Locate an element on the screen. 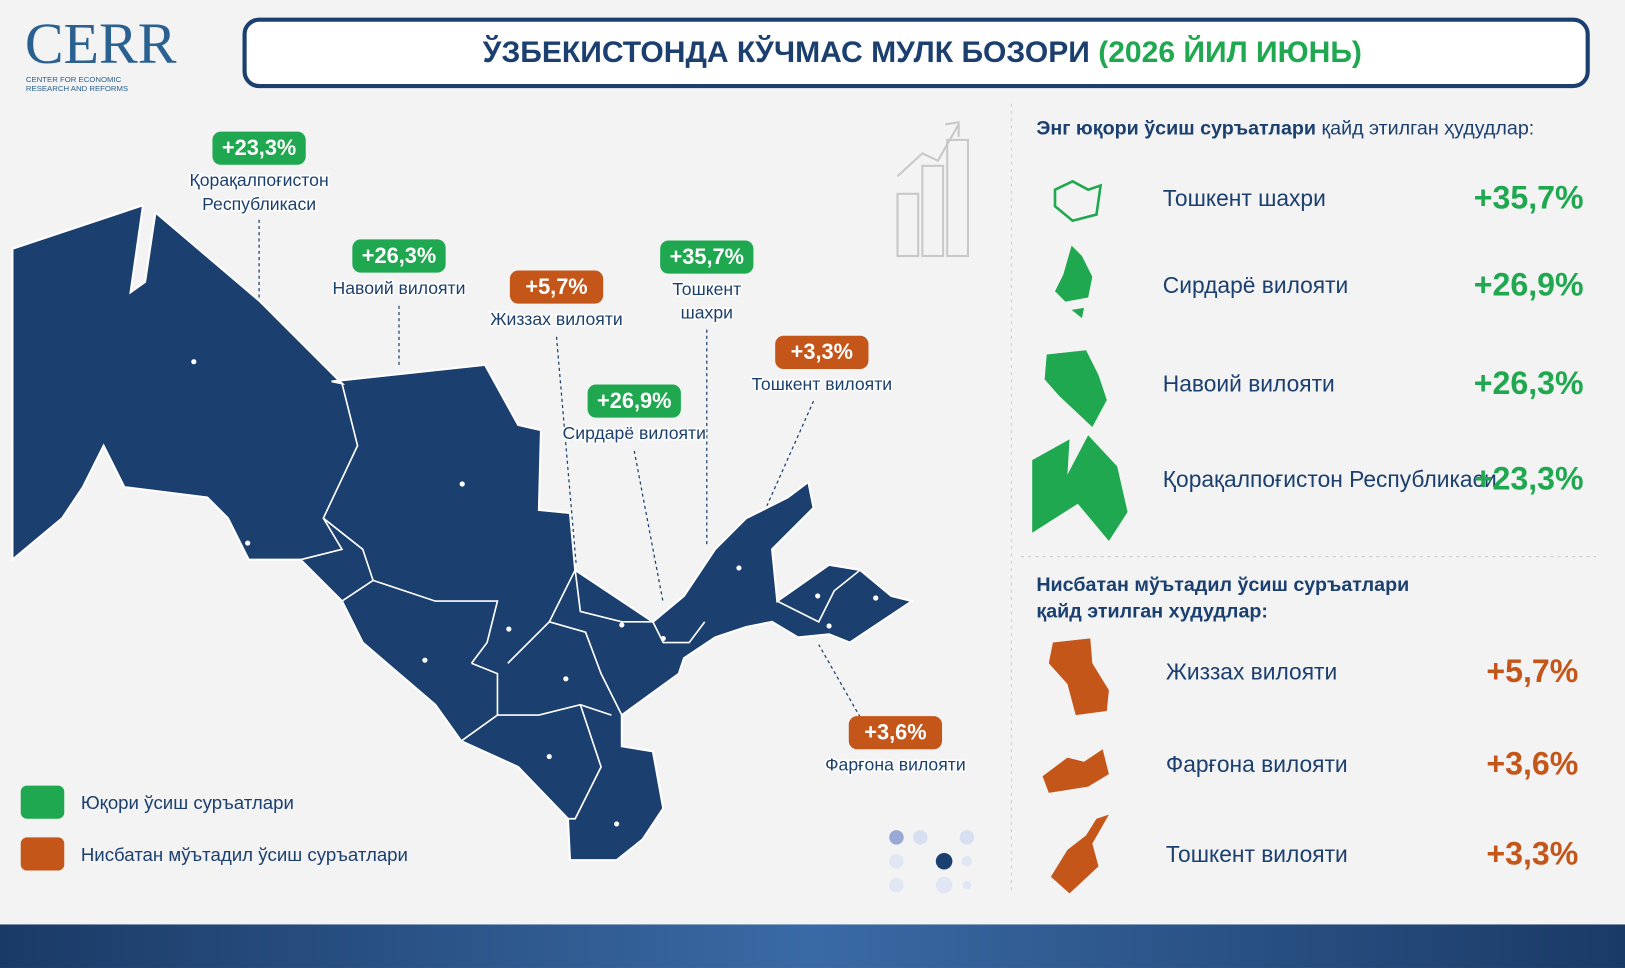 The width and height of the screenshot is (1625, 968). region-value: +5,7% is located at coordinates (1532, 671).